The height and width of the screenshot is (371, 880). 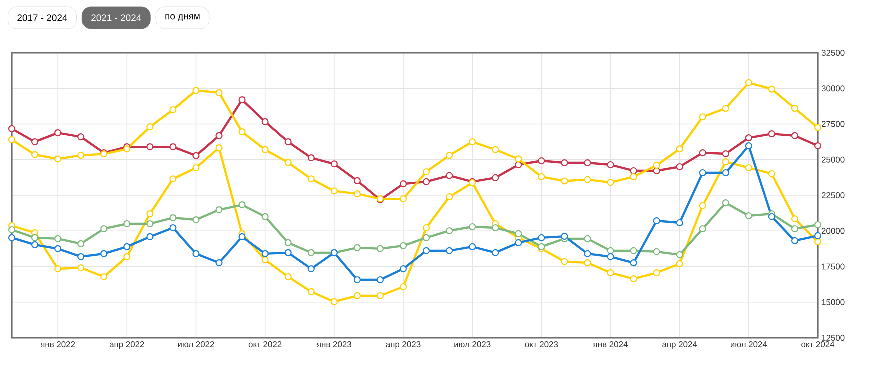 What do you see at coordinates (833, 195) in the screenshot?
I see `y-tick-label: 22500` at bounding box center [833, 195].